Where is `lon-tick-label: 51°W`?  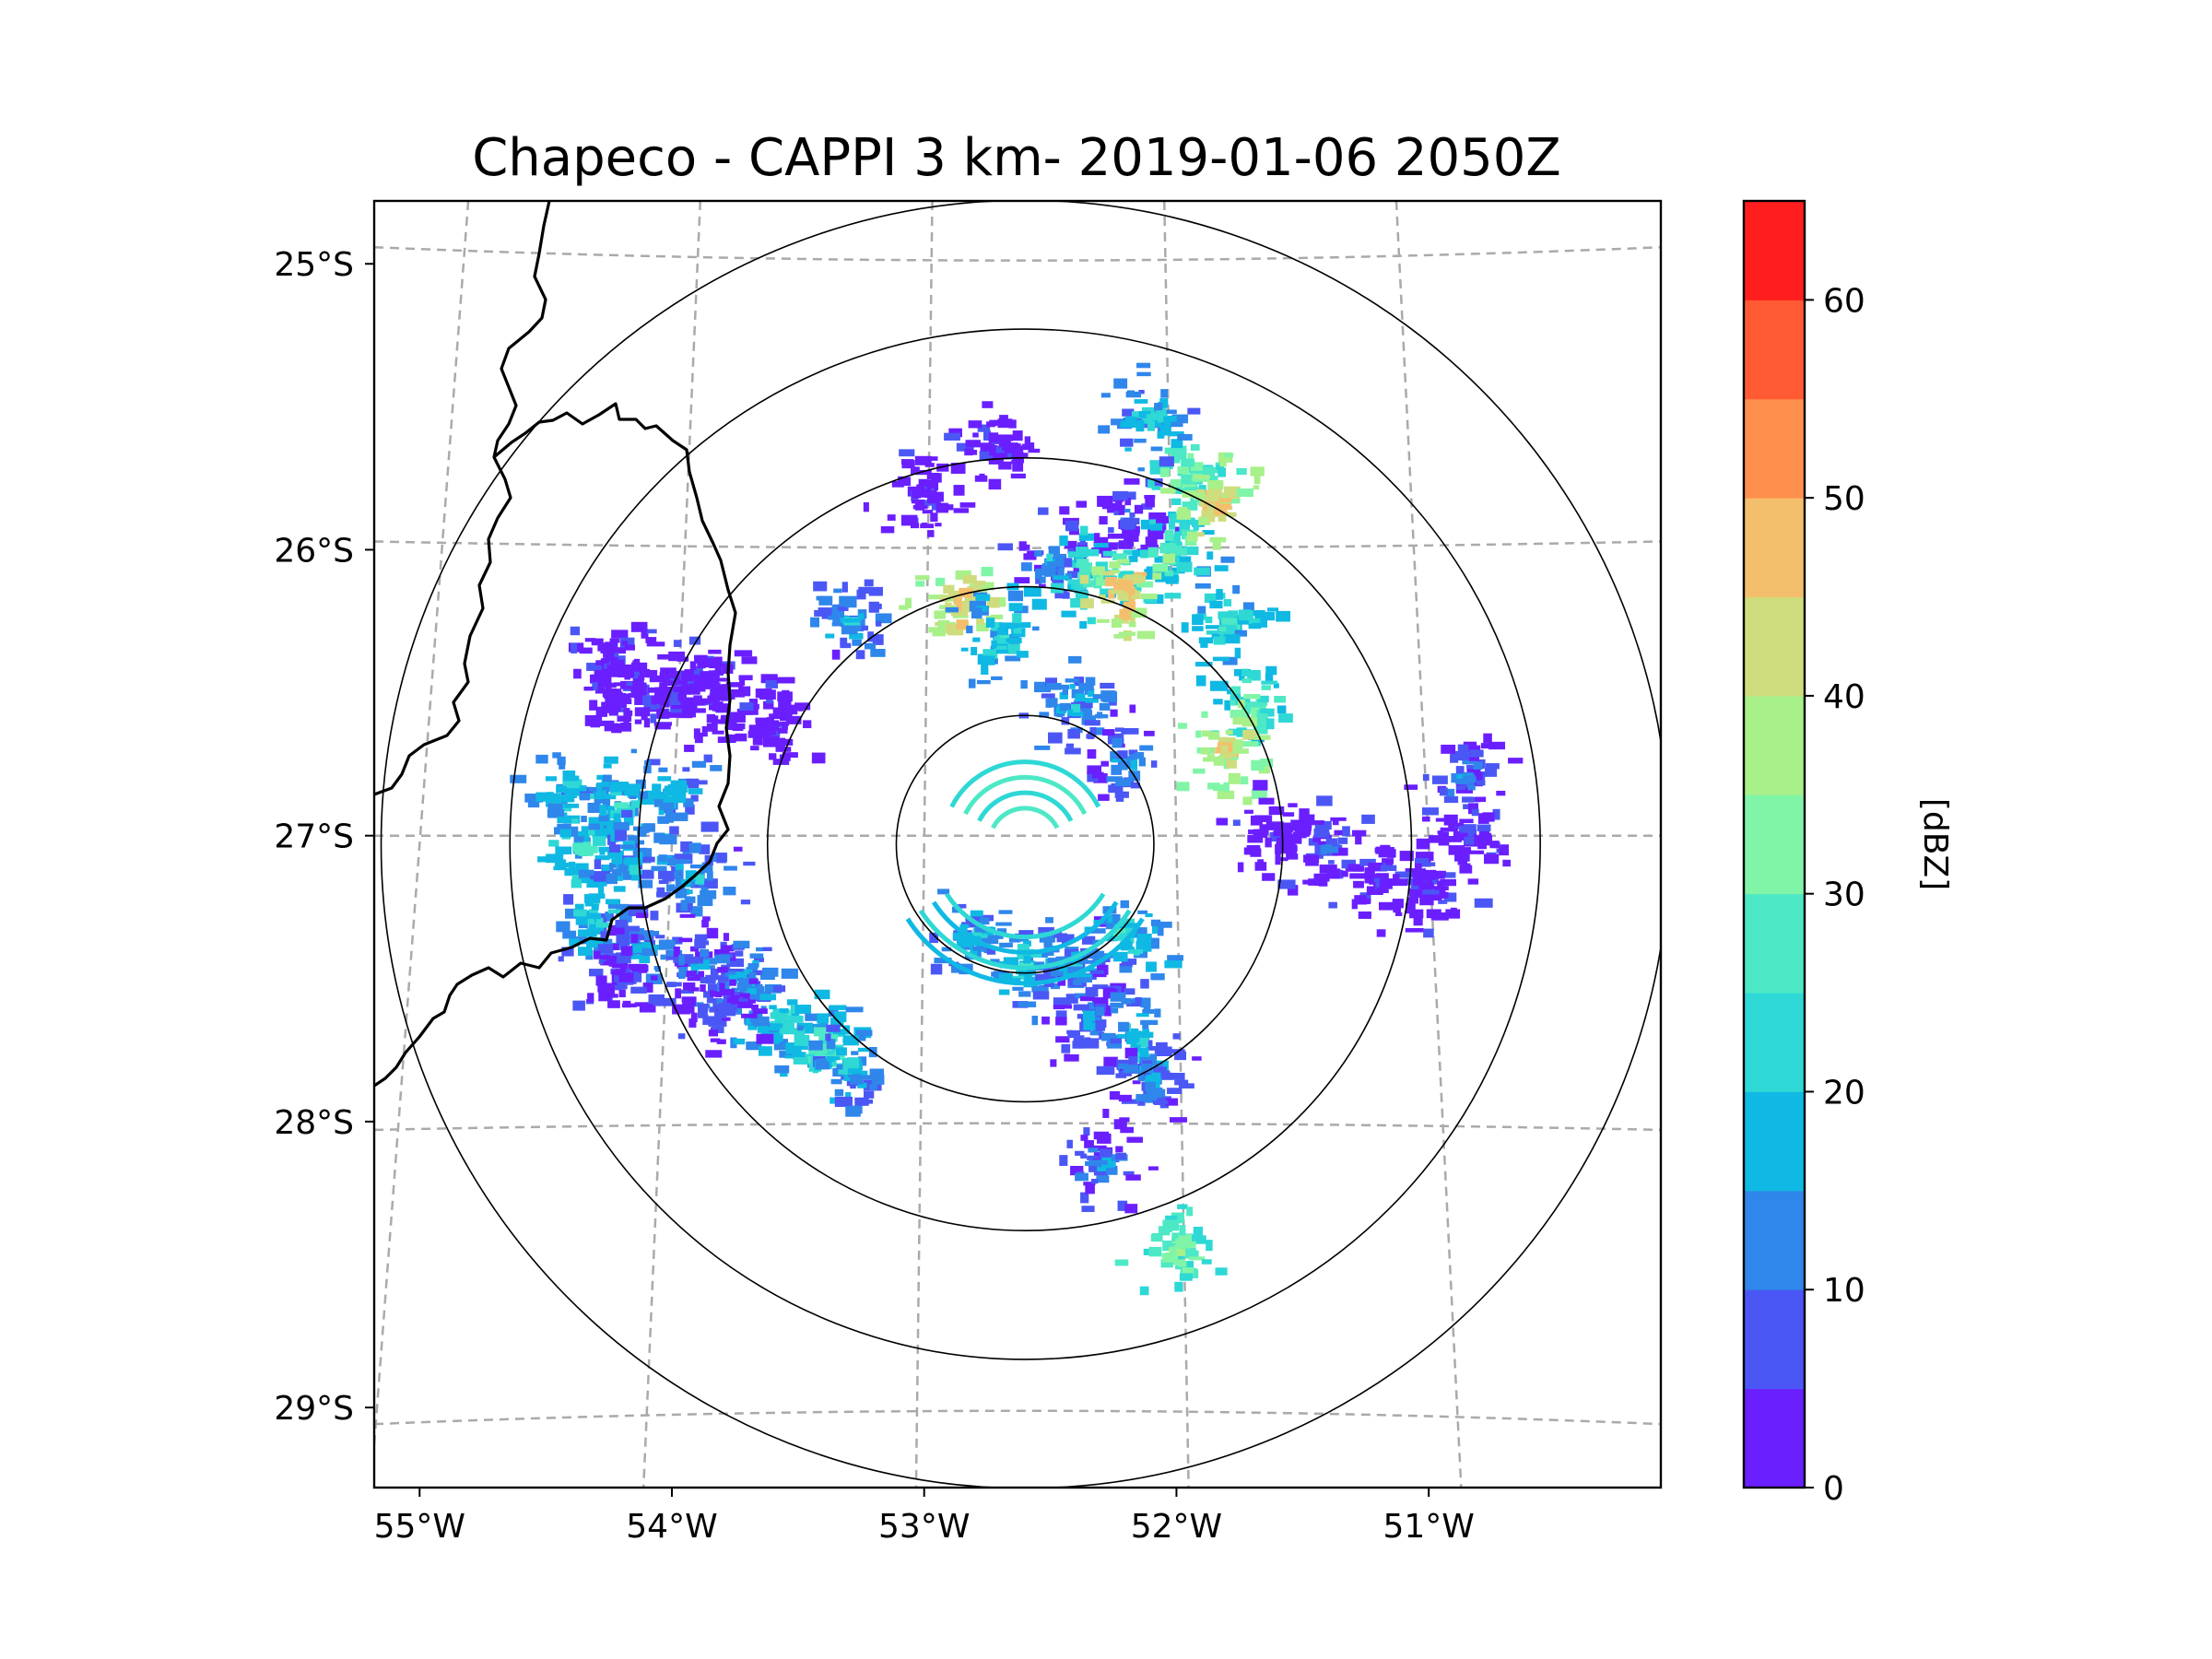
lon-tick-label: 51°W is located at coordinates (1428, 1527).